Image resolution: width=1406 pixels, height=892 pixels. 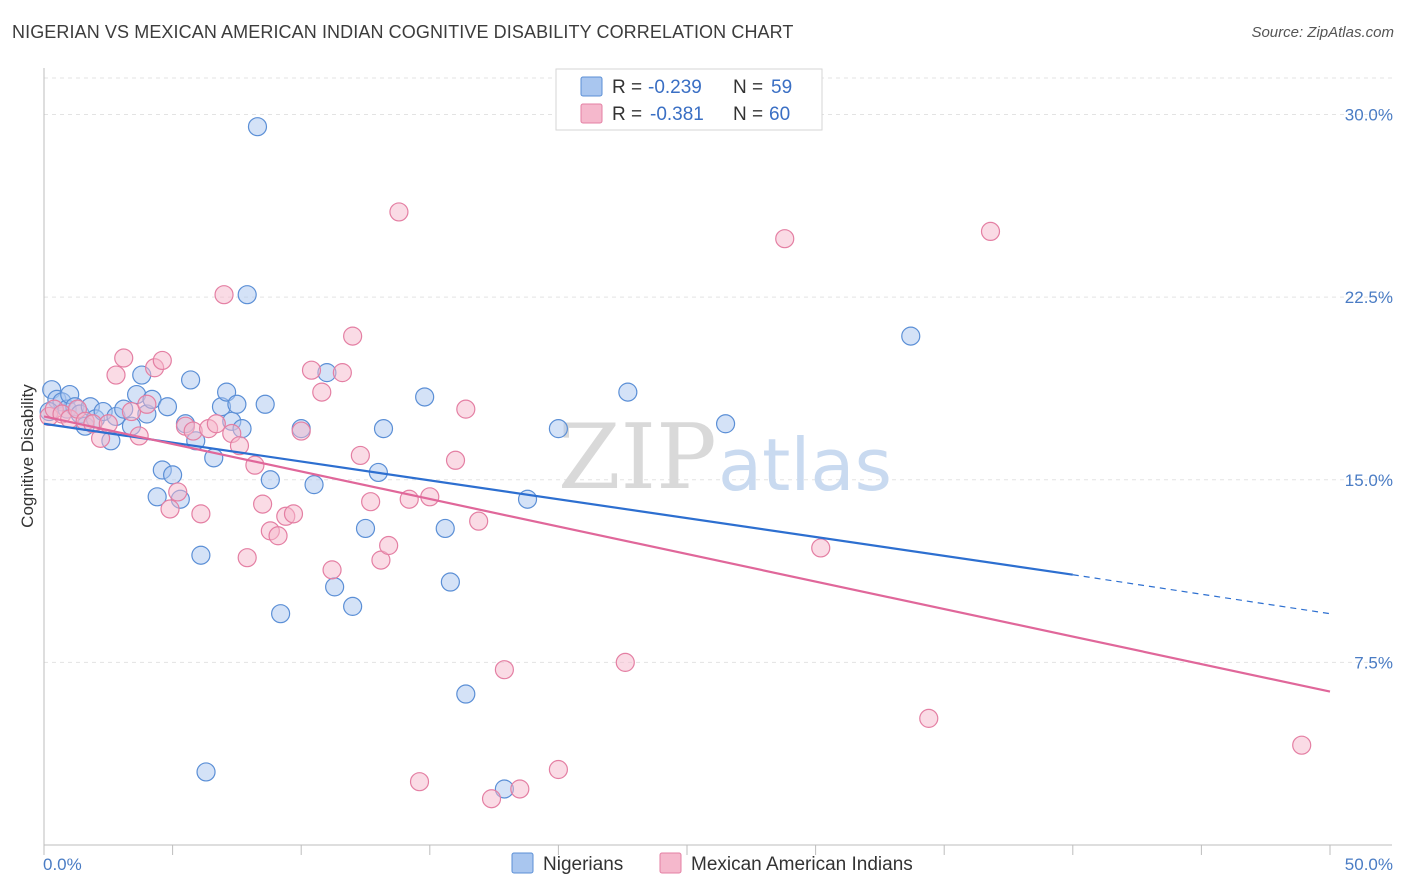 What do you see at coordinates (591, 86) in the screenshot?
I see `legend-swatch-blue` at bounding box center [591, 86].